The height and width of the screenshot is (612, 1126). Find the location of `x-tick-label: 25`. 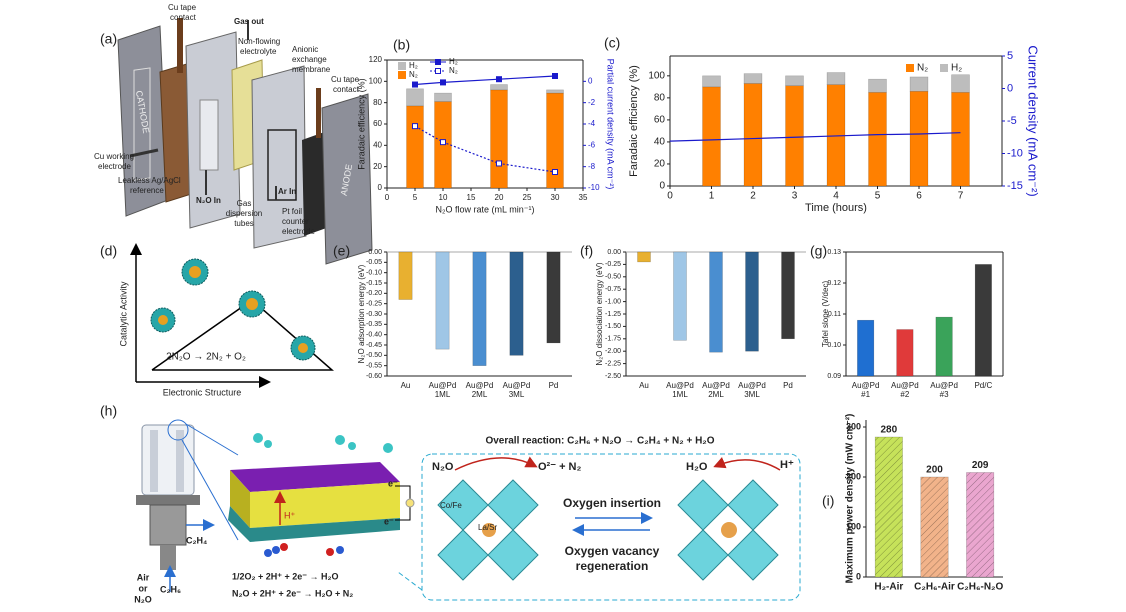

x-tick-label: 25 is located at coordinates (527, 197).